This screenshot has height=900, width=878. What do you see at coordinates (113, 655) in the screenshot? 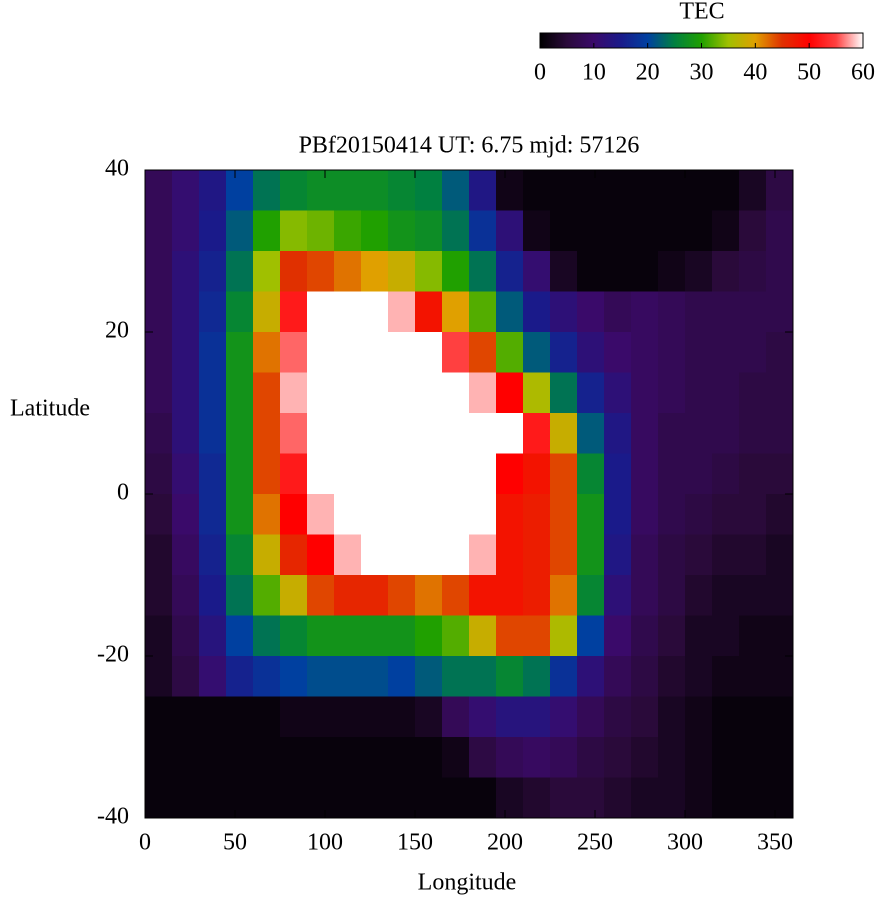
I see `y-tick-label: -20` at bounding box center [113, 655].